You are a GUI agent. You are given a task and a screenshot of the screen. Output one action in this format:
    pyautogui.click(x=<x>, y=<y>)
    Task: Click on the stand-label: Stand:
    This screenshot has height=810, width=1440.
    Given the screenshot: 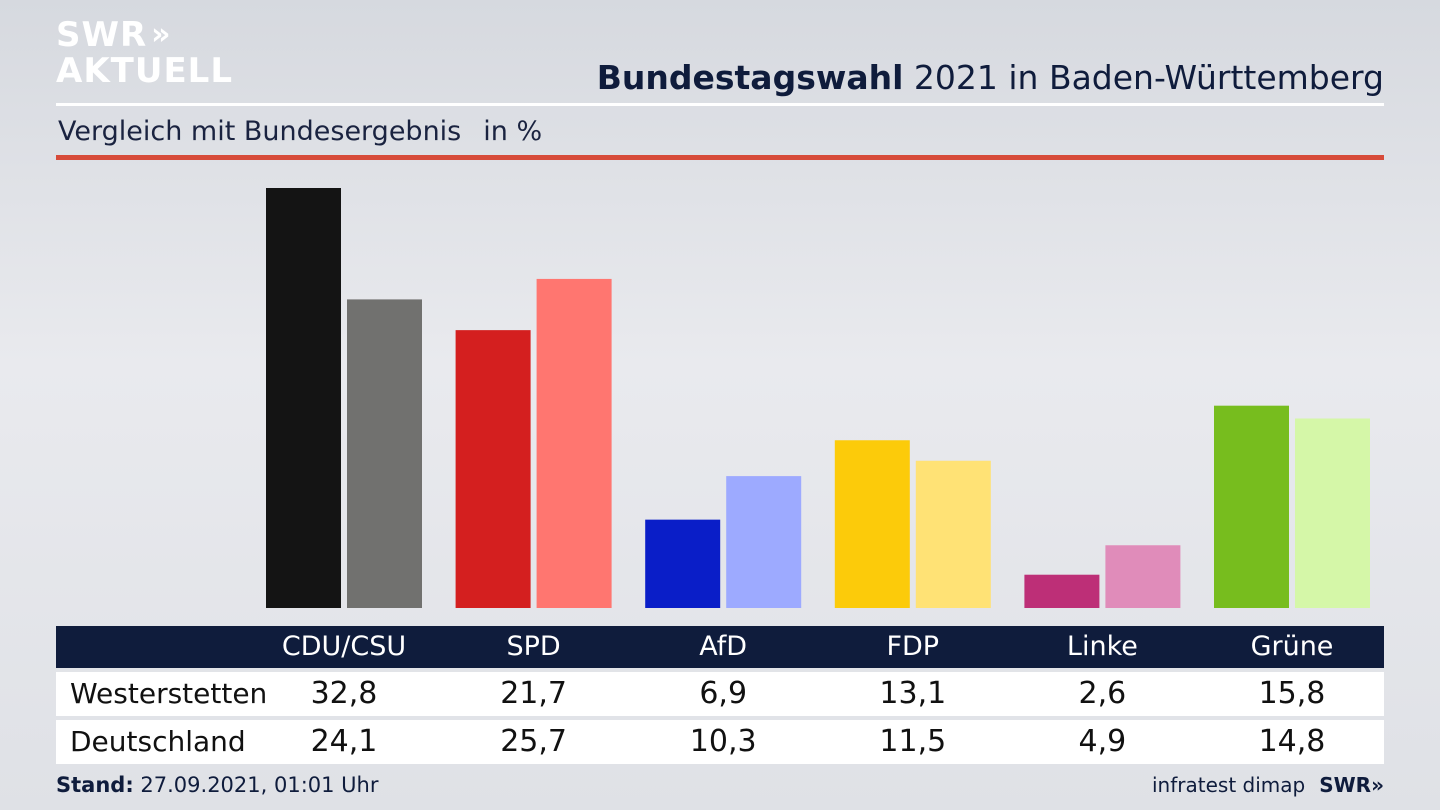 What is the action you would take?
    pyautogui.click(x=95, y=785)
    